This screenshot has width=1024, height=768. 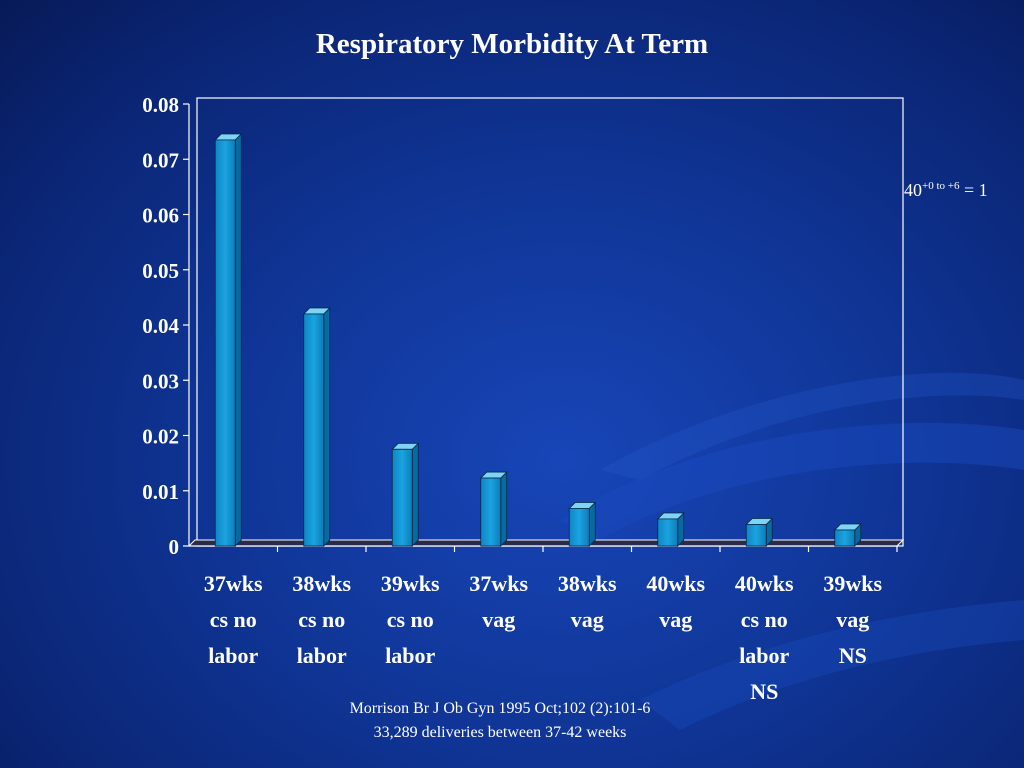 What do you see at coordinates (499, 602) in the screenshot?
I see `x-tick-label: 37wks vag` at bounding box center [499, 602].